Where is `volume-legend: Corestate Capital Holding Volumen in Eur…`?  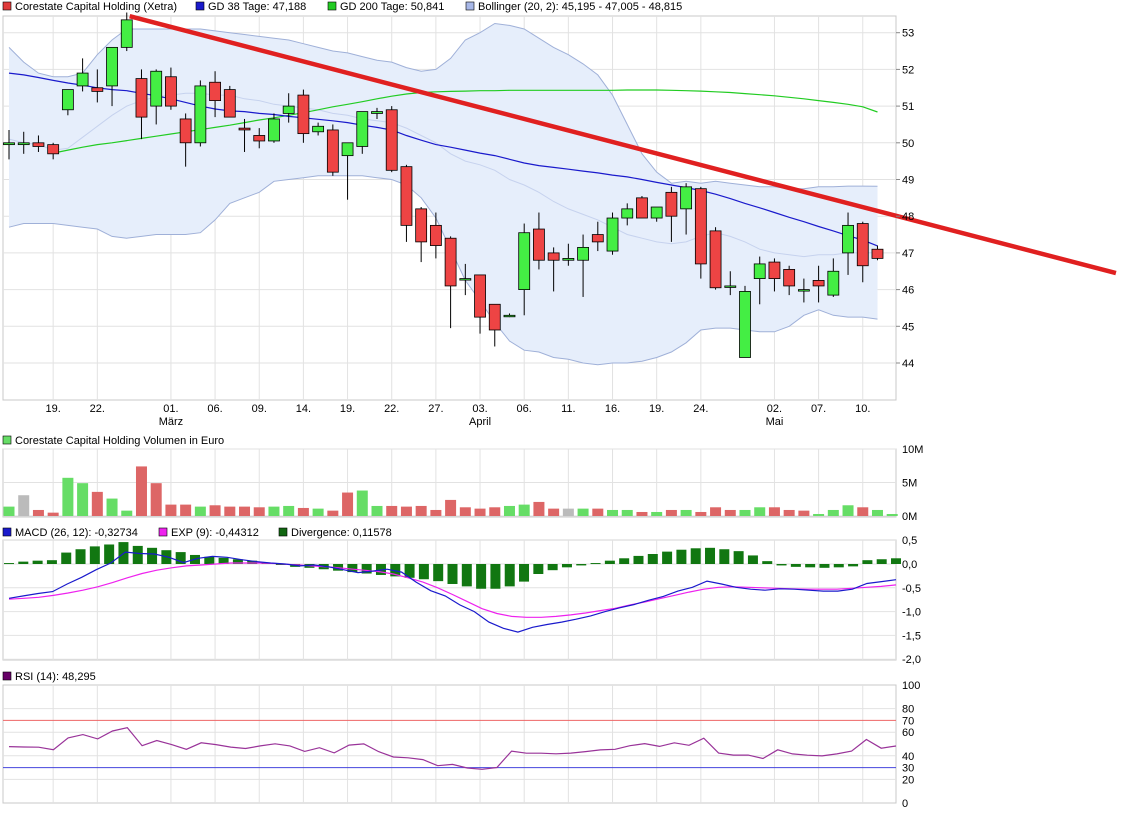
volume-legend: Corestate Capital Holding Volumen in Eur… is located at coordinates (113, 441).